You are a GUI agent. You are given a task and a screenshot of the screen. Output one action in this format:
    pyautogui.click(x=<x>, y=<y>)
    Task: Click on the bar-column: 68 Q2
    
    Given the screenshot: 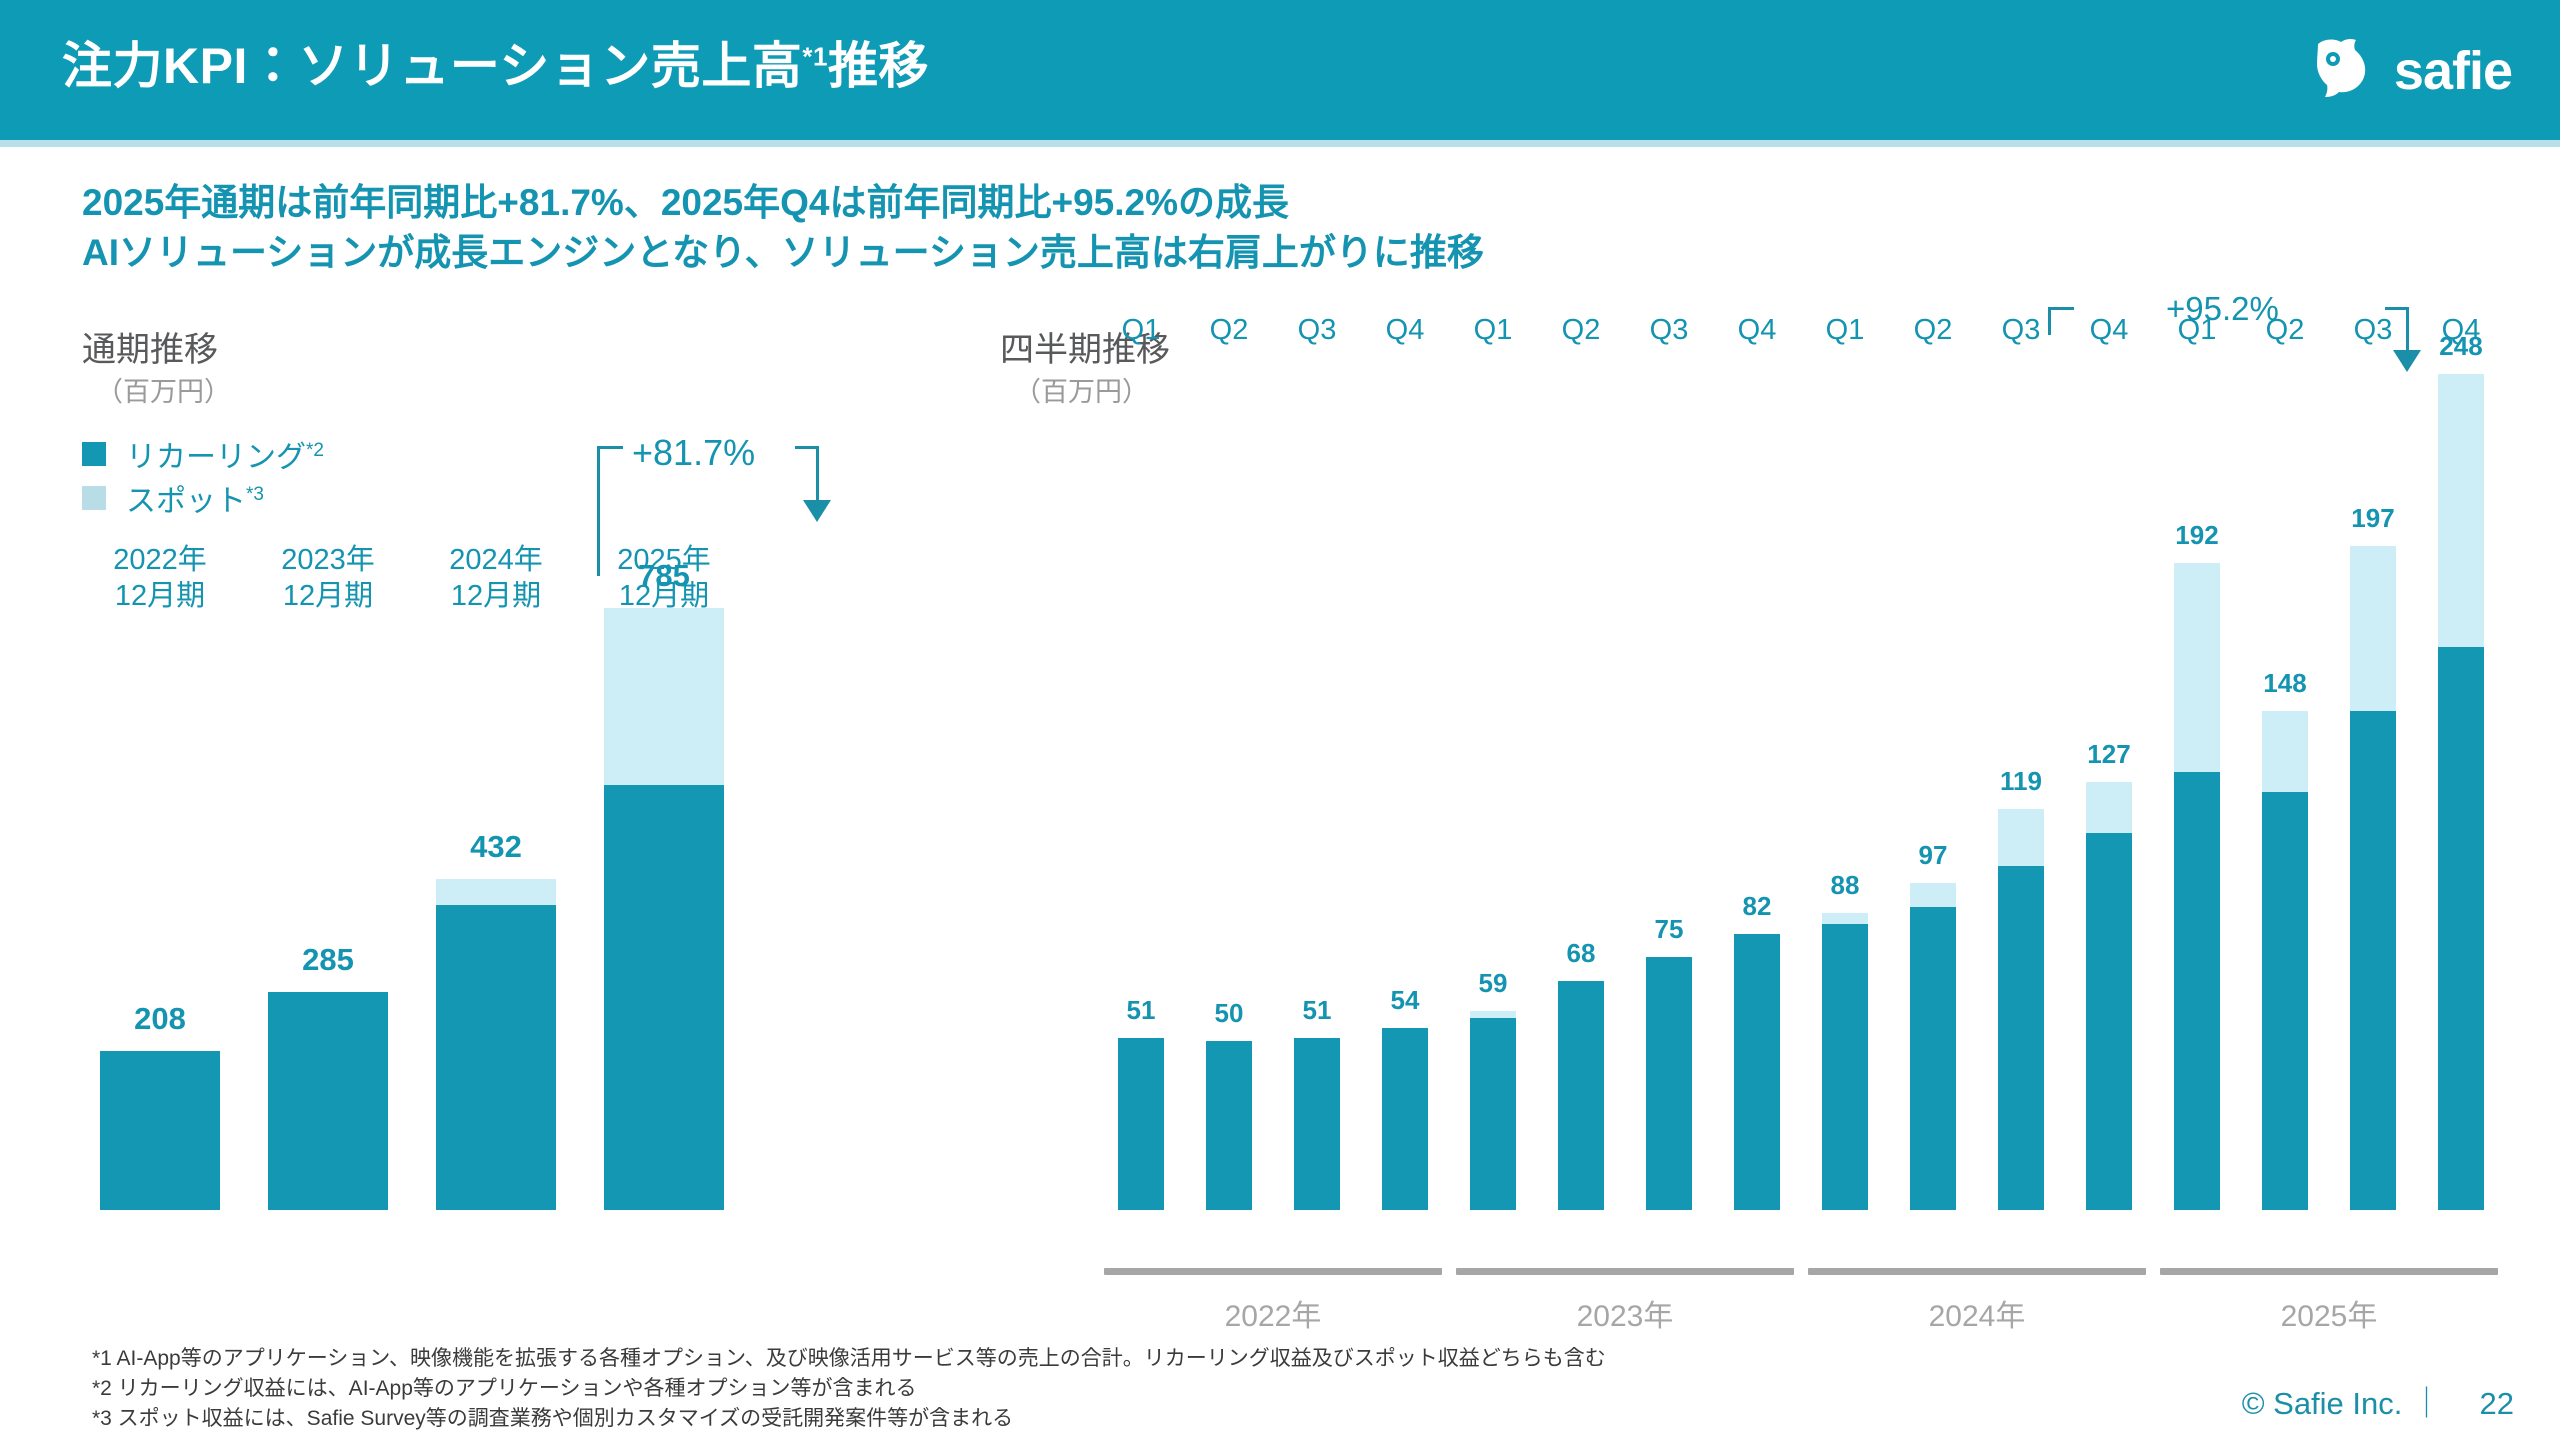 What is the action you would take?
    pyautogui.click(x=1581, y=755)
    